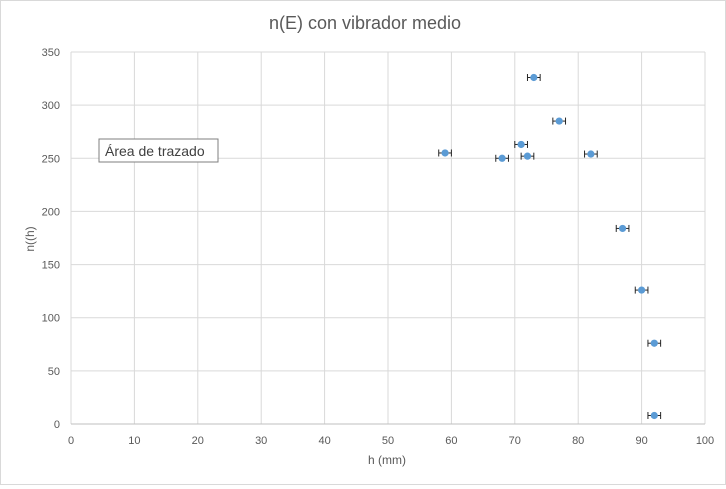  What do you see at coordinates (705, 441) in the screenshot?
I see `x-tick-label: 100` at bounding box center [705, 441].